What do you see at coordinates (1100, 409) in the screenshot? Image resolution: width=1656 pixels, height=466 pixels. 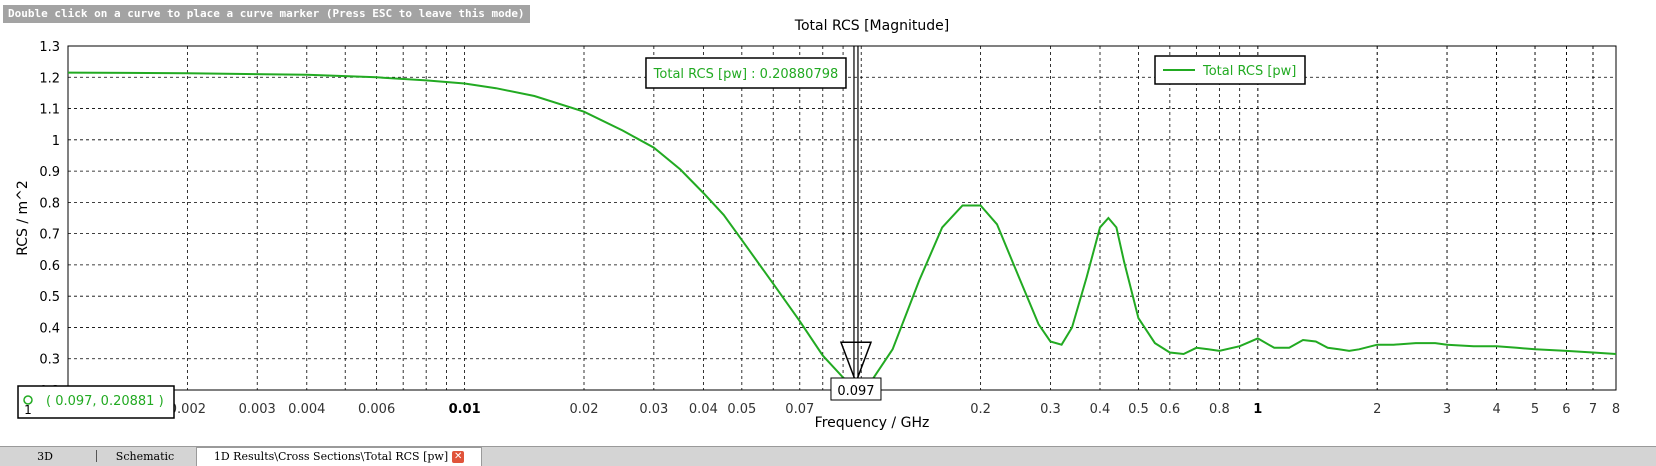 I see `x-tick-label: 0.4` at bounding box center [1100, 409].